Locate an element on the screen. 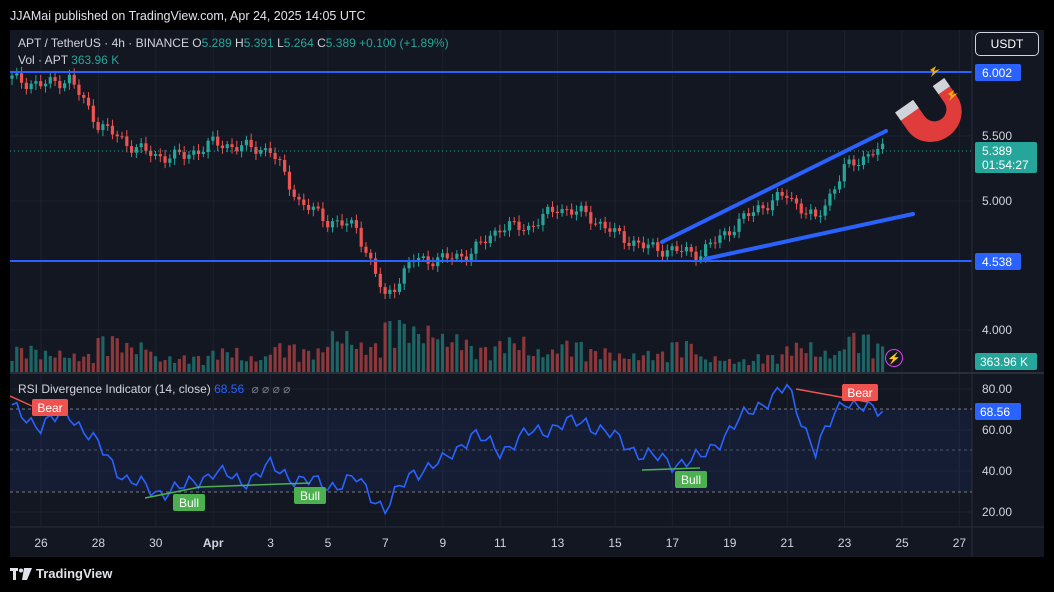 Image resolution: width=1054 pixels, height=592 pixels. time-tick: 28 is located at coordinates (99, 543).